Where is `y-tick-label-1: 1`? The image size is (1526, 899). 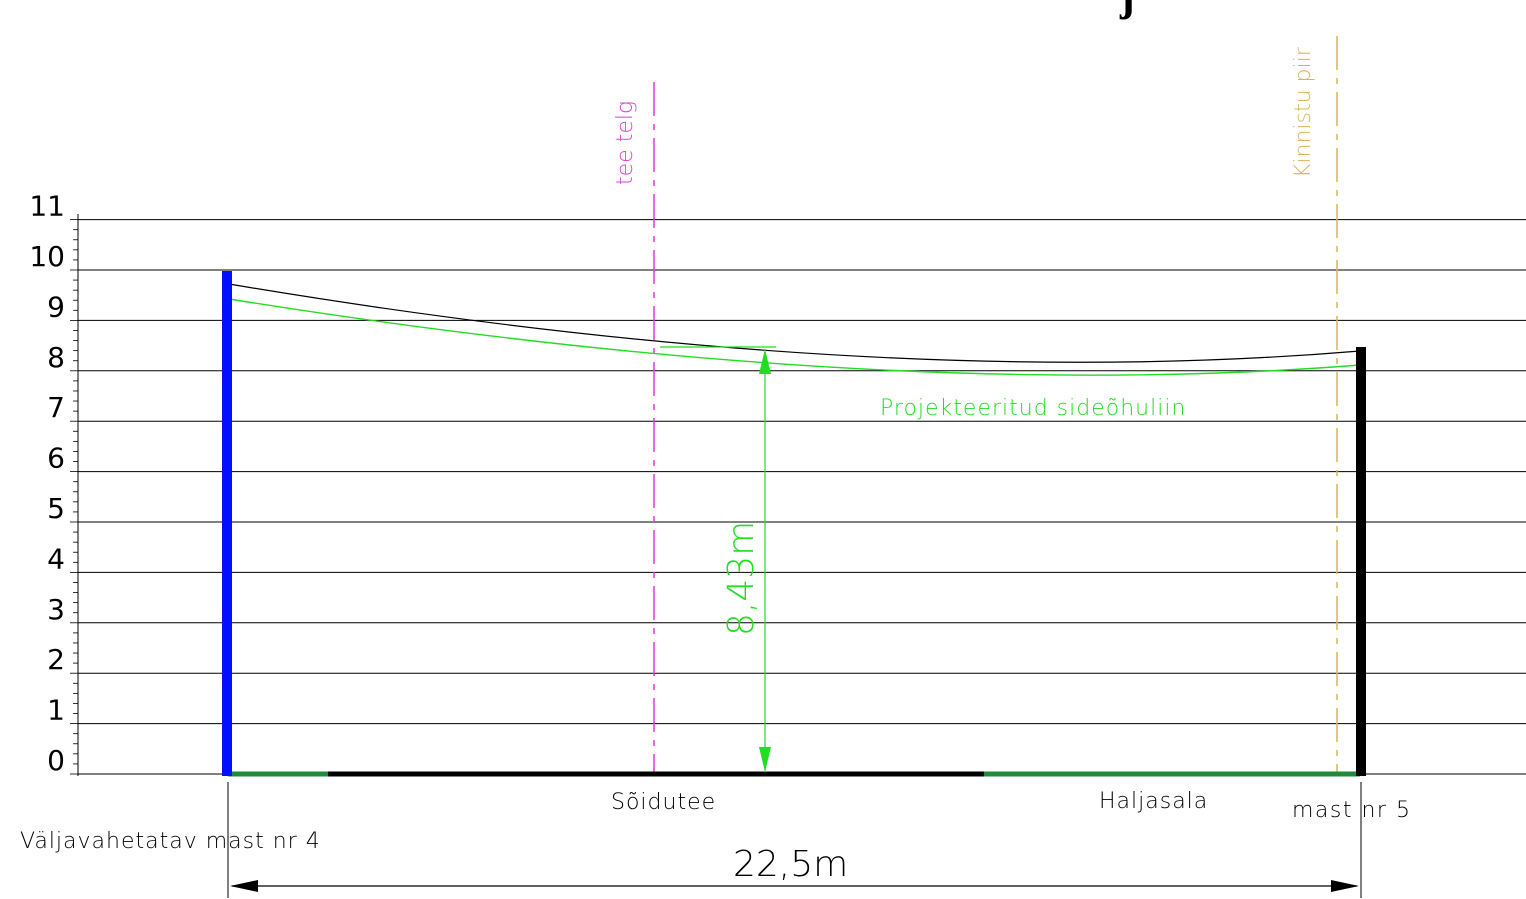 y-tick-label-1: 1 is located at coordinates (56, 710).